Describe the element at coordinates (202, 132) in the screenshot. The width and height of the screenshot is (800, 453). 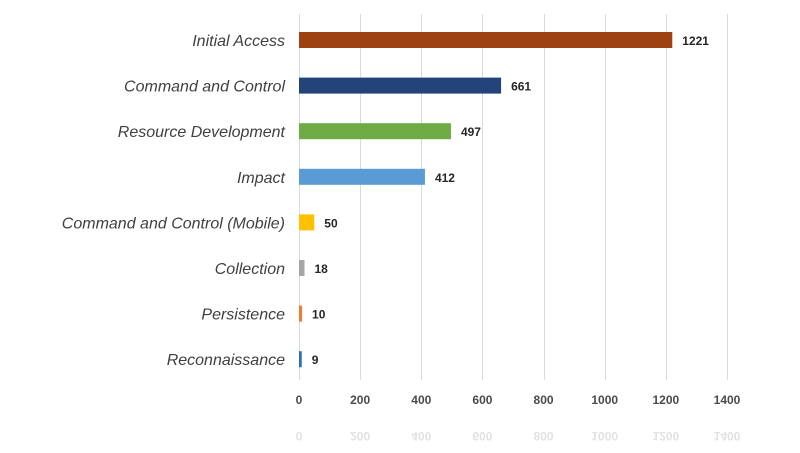
I see `category-label: Resource Development` at that location.